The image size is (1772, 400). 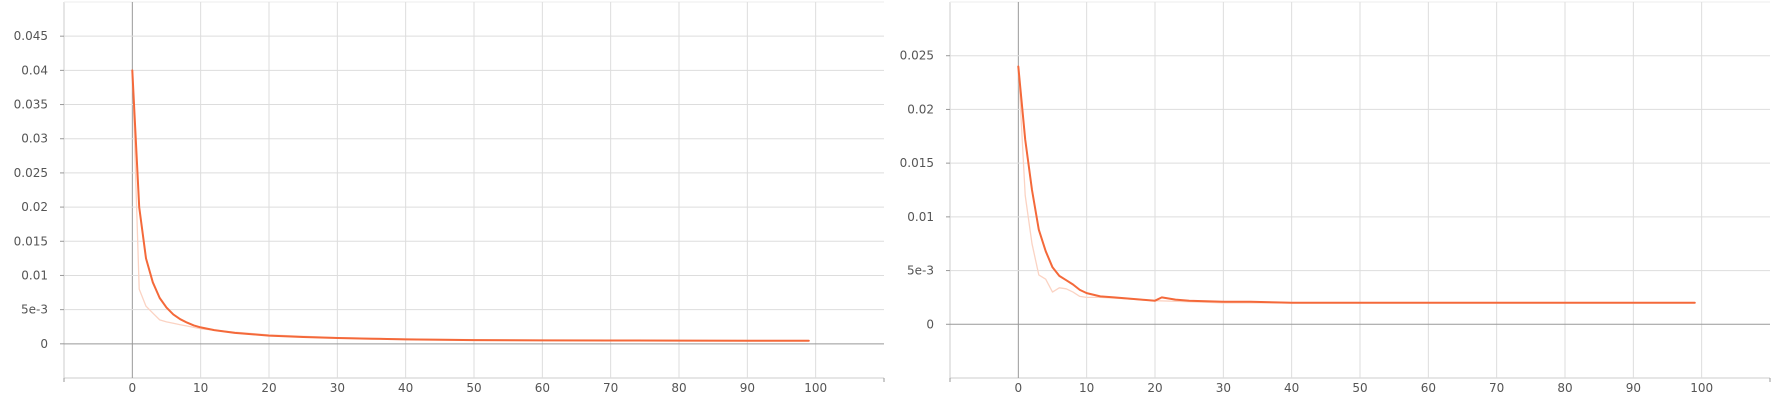 What do you see at coordinates (31, 105) in the screenshot?
I see `y-tick-label: 0.035` at bounding box center [31, 105].